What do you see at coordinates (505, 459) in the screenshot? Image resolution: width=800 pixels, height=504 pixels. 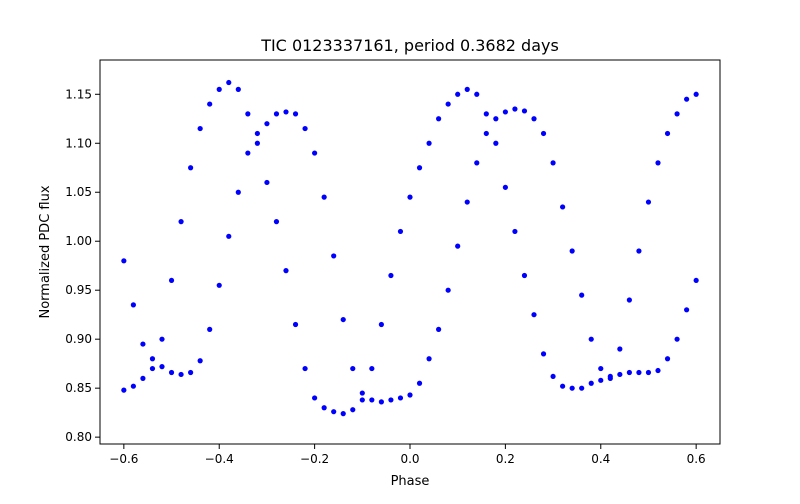 I see `x-tick-label: 0.2` at bounding box center [505, 459].